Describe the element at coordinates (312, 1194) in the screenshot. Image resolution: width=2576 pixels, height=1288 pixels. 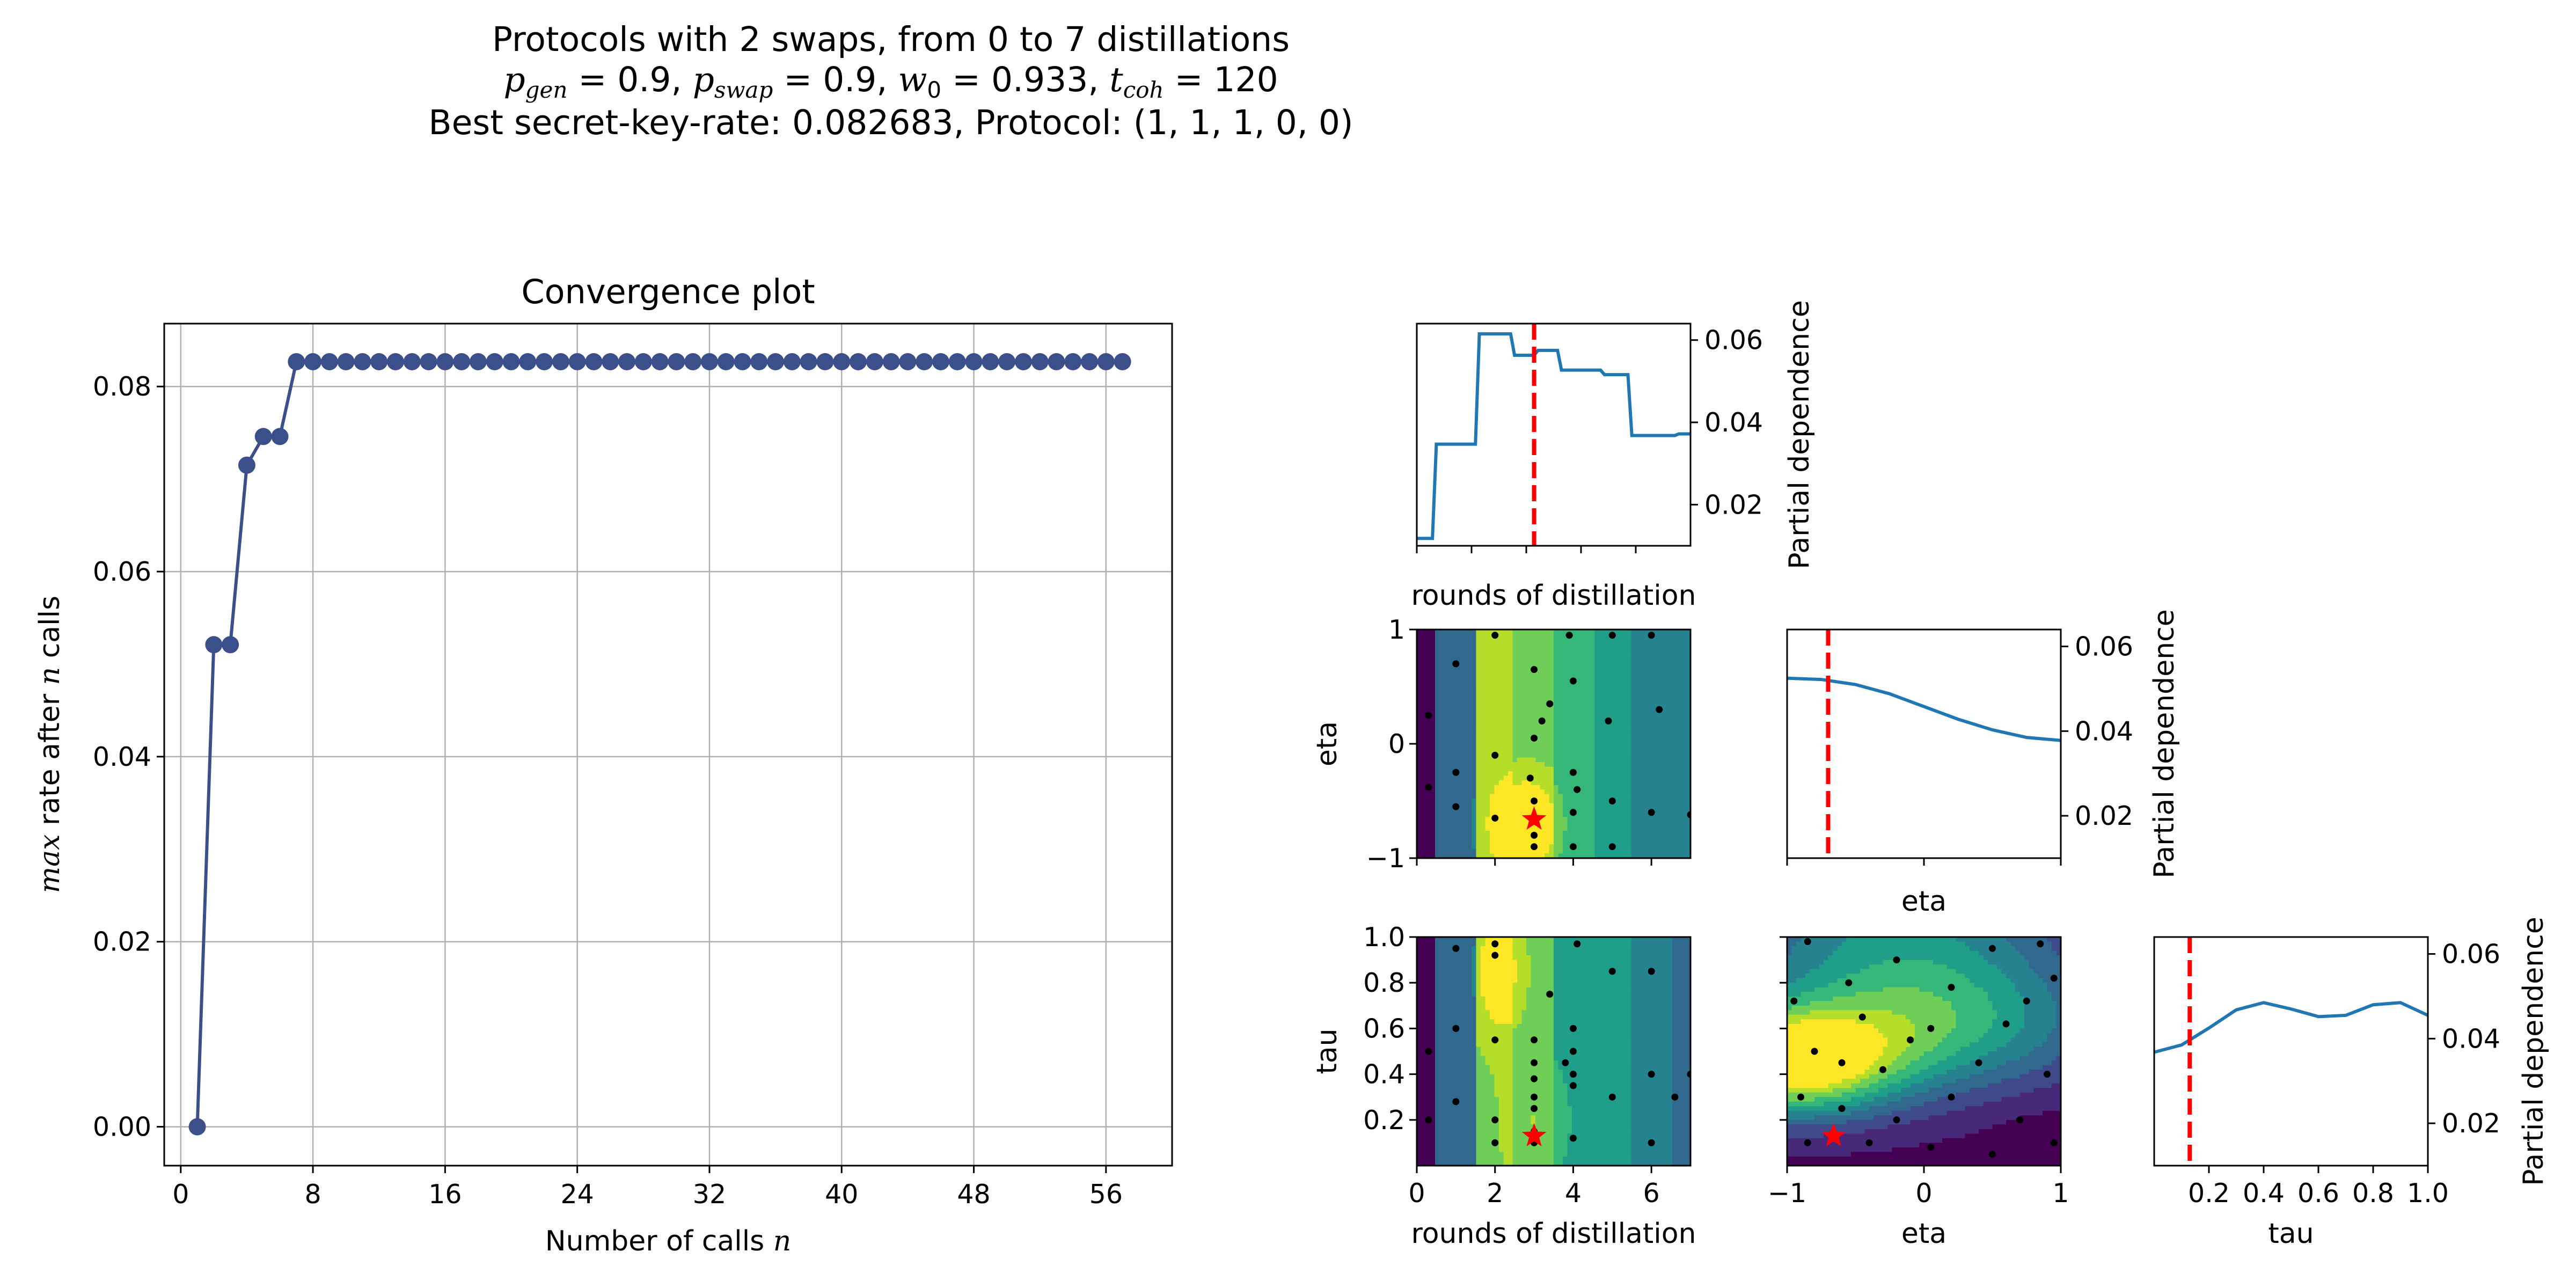
I see `x-tick-label: 8` at that location.